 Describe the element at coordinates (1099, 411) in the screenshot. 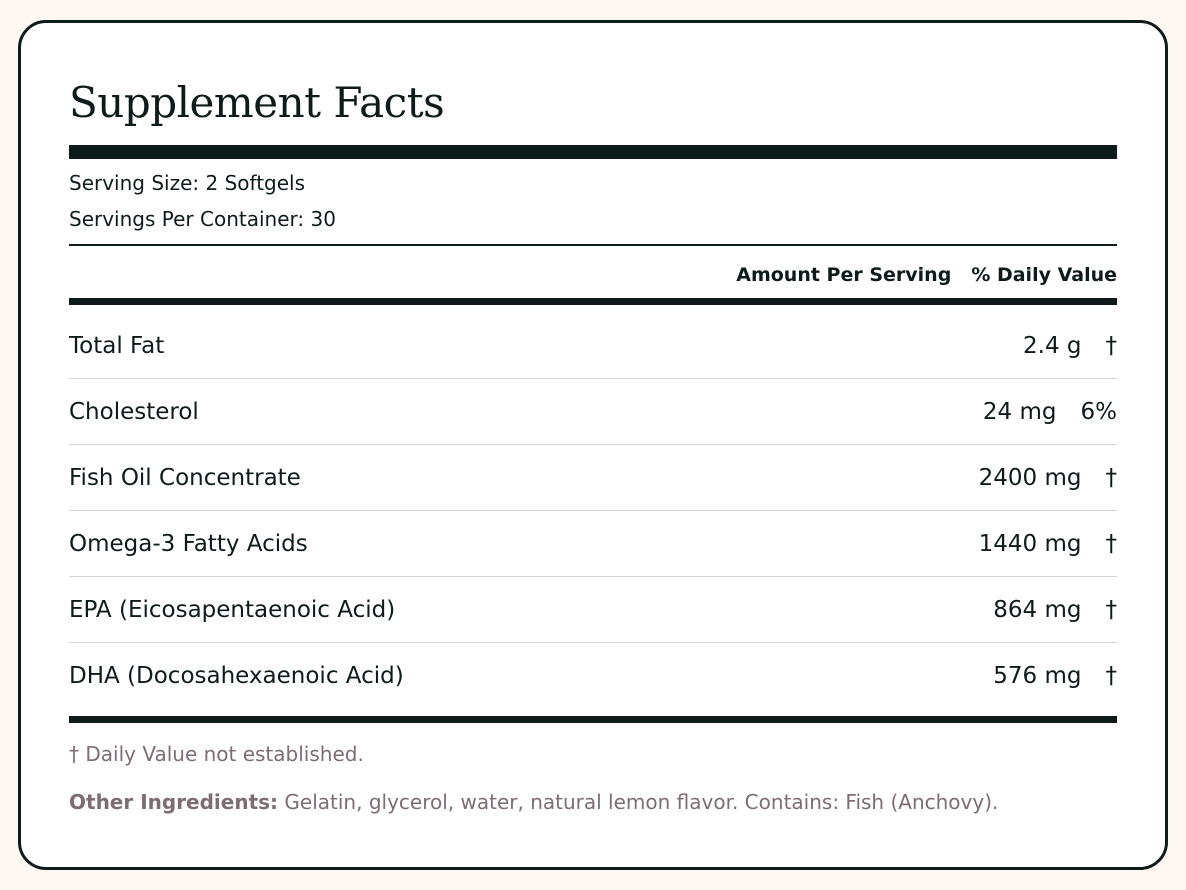

I see `daily-value: 6%` at that location.